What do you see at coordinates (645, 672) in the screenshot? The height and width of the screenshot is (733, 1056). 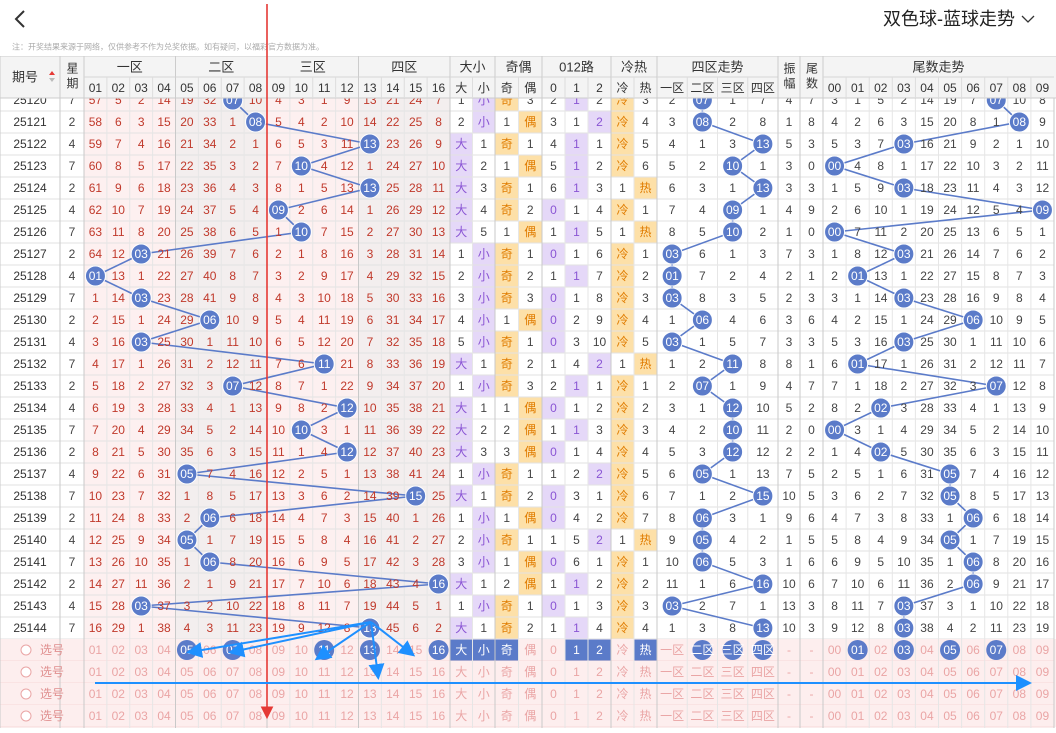 I see `select-option: 热` at bounding box center [645, 672].